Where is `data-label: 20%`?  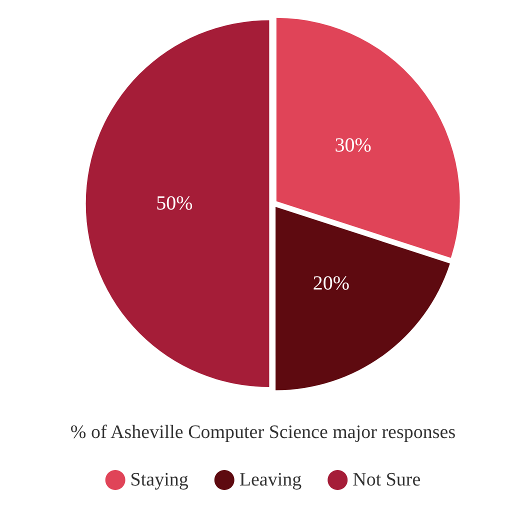
data-label: 20% is located at coordinates (331, 283).